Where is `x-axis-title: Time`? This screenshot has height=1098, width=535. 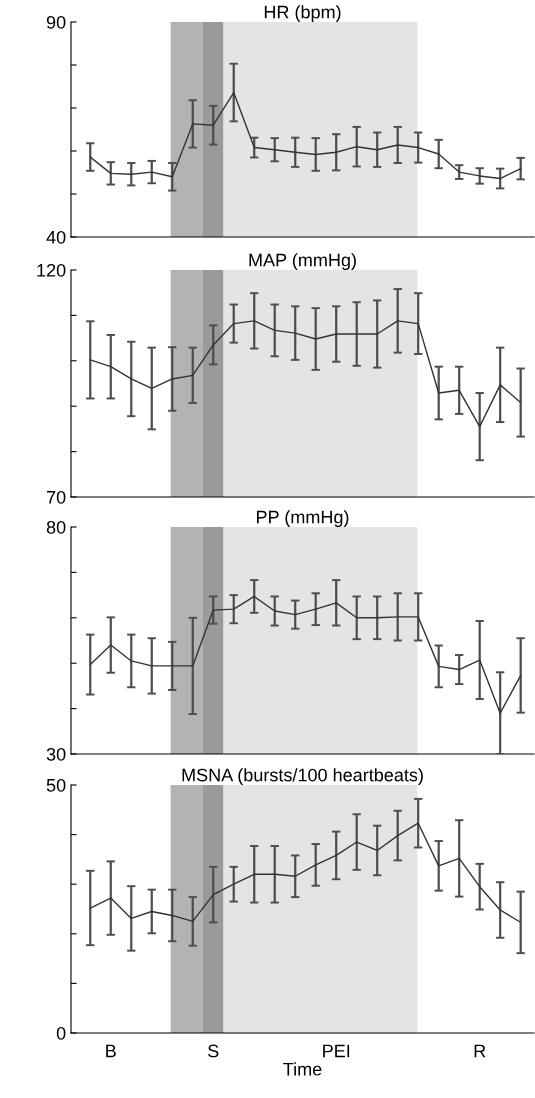
x-axis-title: Time is located at coordinates (302, 1069).